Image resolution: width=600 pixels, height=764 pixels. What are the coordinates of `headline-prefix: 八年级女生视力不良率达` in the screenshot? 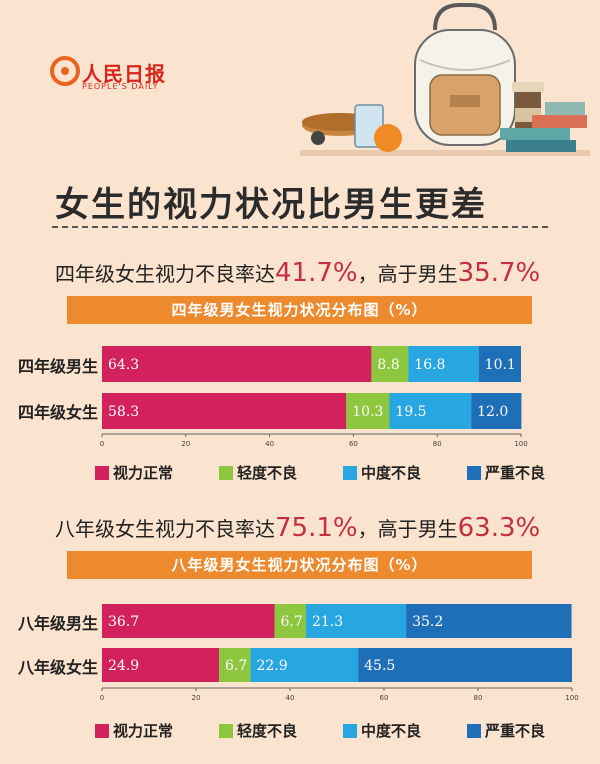 It's located at (165, 529).